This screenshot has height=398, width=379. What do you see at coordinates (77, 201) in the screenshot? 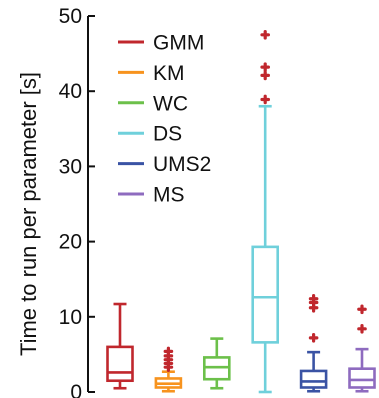
I see `y-ticks: 0 10 20 30 40 50` at bounding box center [77, 201].